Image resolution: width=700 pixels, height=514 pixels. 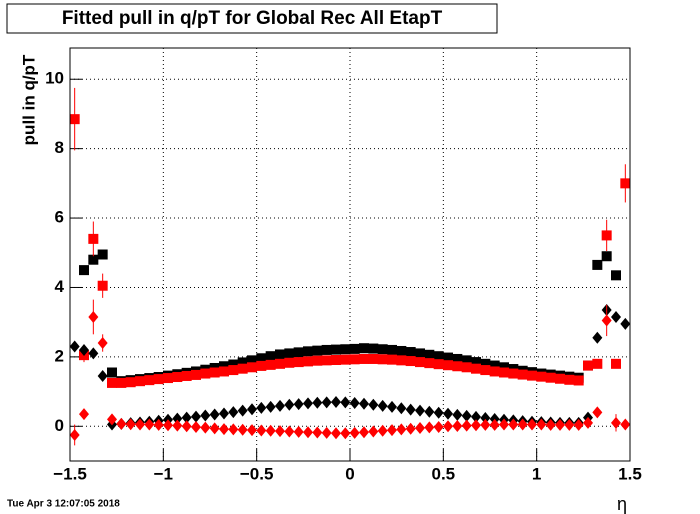 What do you see at coordinates (630, 473) in the screenshot?
I see `x-tick-label: 1.5` at bounding box center [630, 473].